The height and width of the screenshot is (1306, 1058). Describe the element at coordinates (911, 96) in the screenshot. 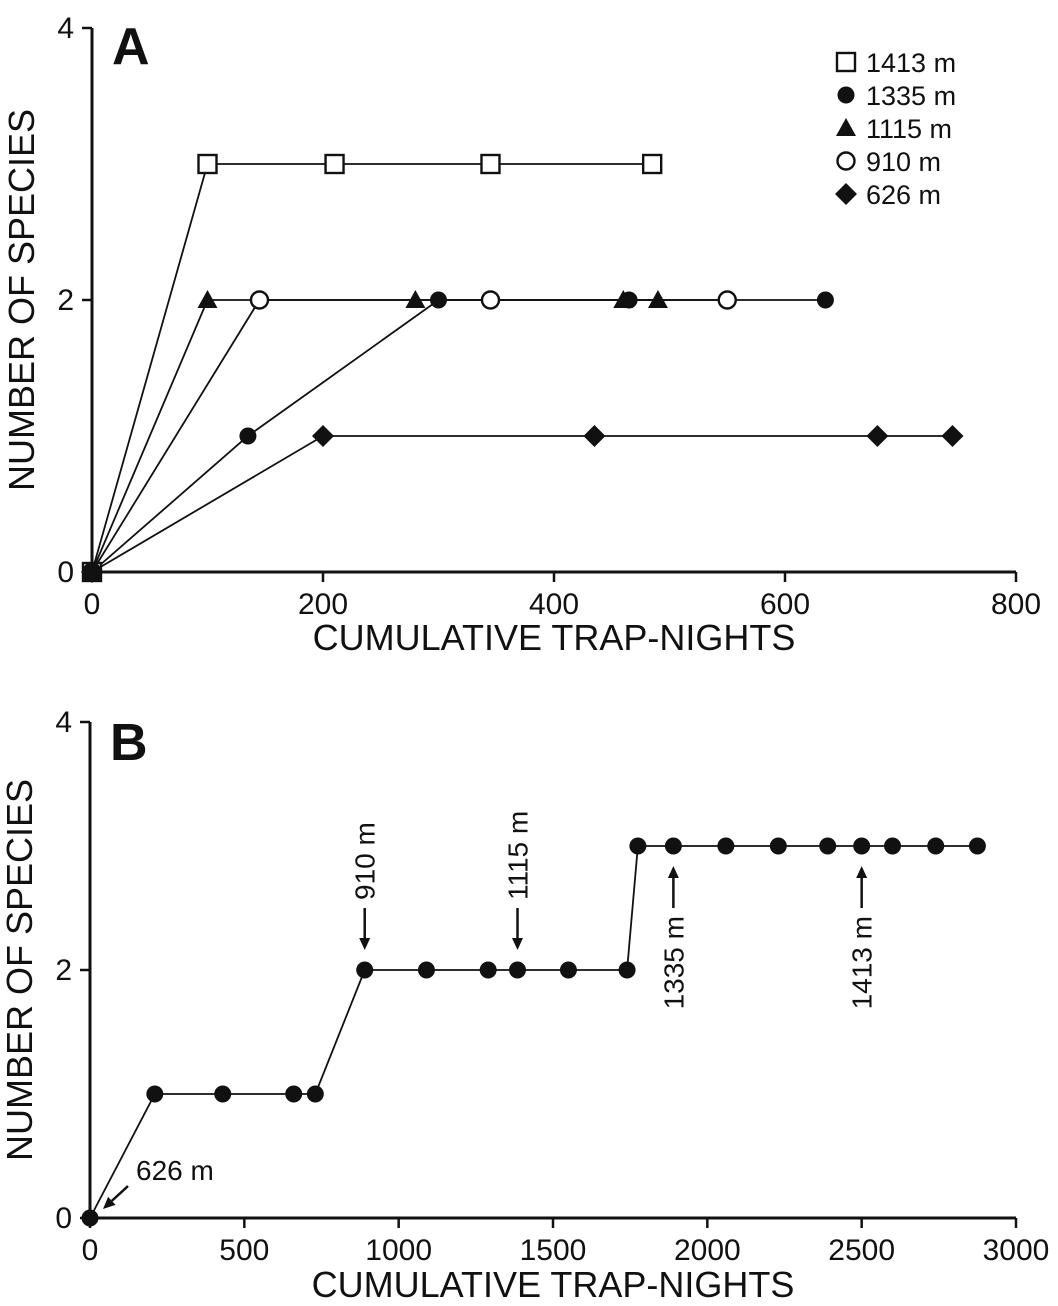

I see `legend-label: 1335 m` at that location.